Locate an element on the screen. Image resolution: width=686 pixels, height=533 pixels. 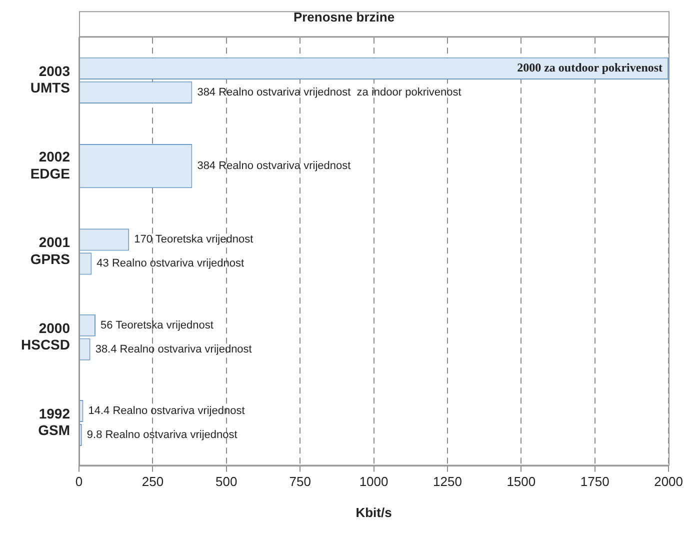
y-tick-label: 1992 GSM is located at coordinates (54, 421).